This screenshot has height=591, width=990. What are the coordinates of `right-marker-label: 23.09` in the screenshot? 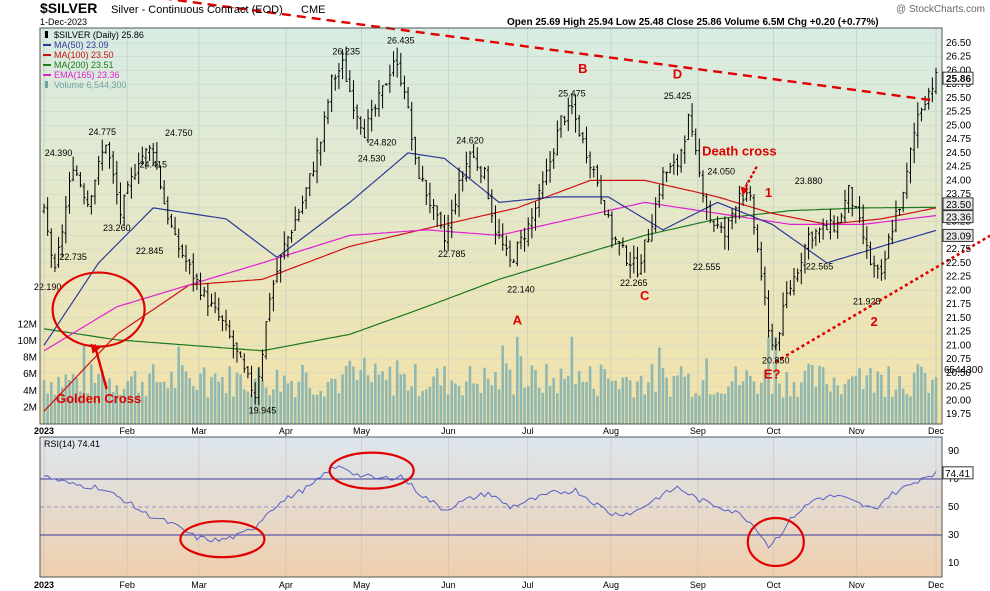 It's located at (958, 236).